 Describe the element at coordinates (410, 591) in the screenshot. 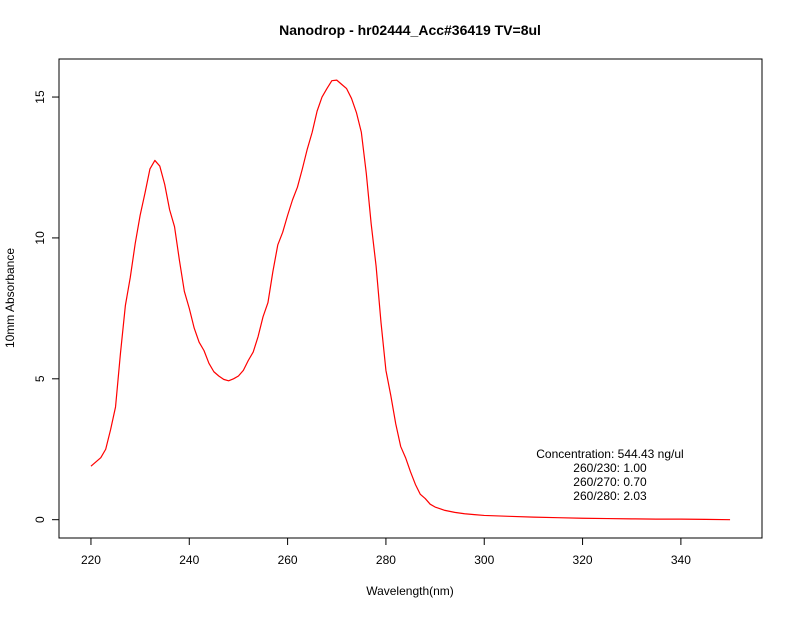

I see `x-axis-label: Wavelength(nm)` at that location.